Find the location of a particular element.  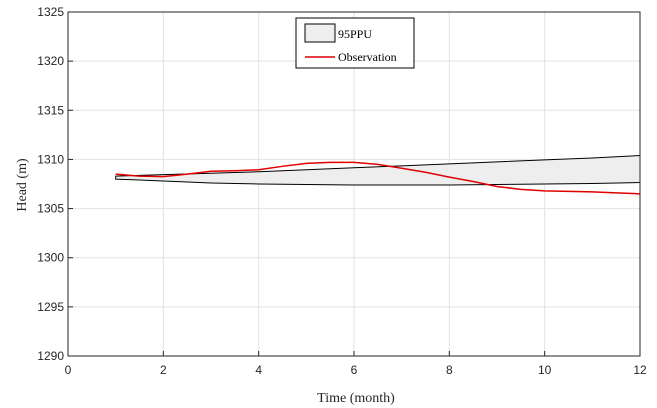

x-axis-label: Time (month) is located at coordinates (356, 398).